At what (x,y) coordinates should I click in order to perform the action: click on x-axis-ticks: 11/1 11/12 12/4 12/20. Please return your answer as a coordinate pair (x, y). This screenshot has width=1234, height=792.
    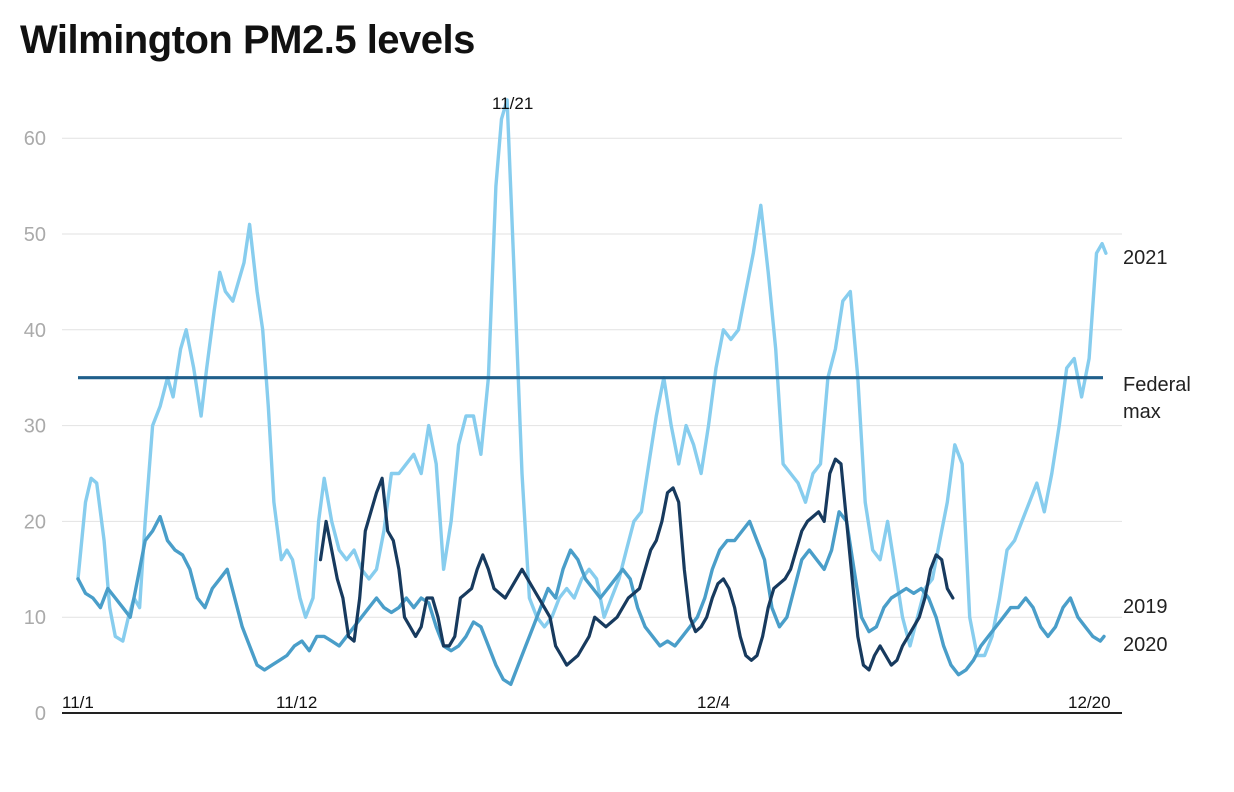
    Looking at the image, I should click on (586, 702).